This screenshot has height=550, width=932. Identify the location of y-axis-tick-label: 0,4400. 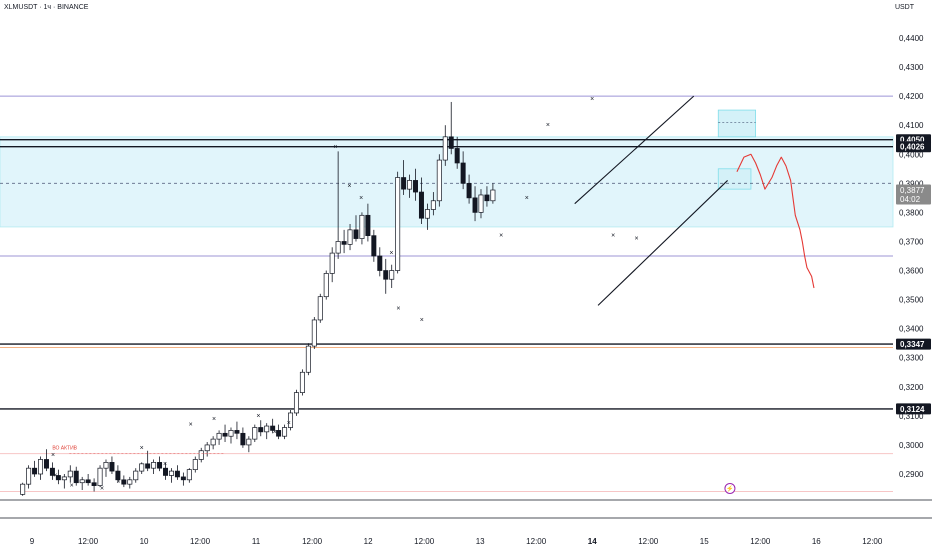
(911, 38).